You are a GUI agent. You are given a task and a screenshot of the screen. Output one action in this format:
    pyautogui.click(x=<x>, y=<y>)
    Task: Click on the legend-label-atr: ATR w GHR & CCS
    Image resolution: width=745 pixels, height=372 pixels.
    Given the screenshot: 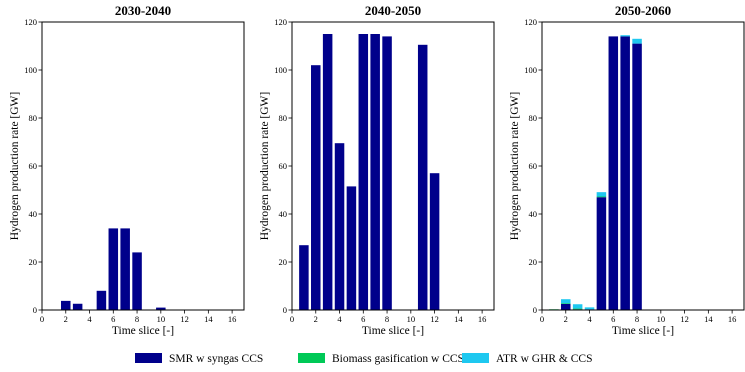 What is the action you would take?
    pyautogui.click(x=544, y=359)
    